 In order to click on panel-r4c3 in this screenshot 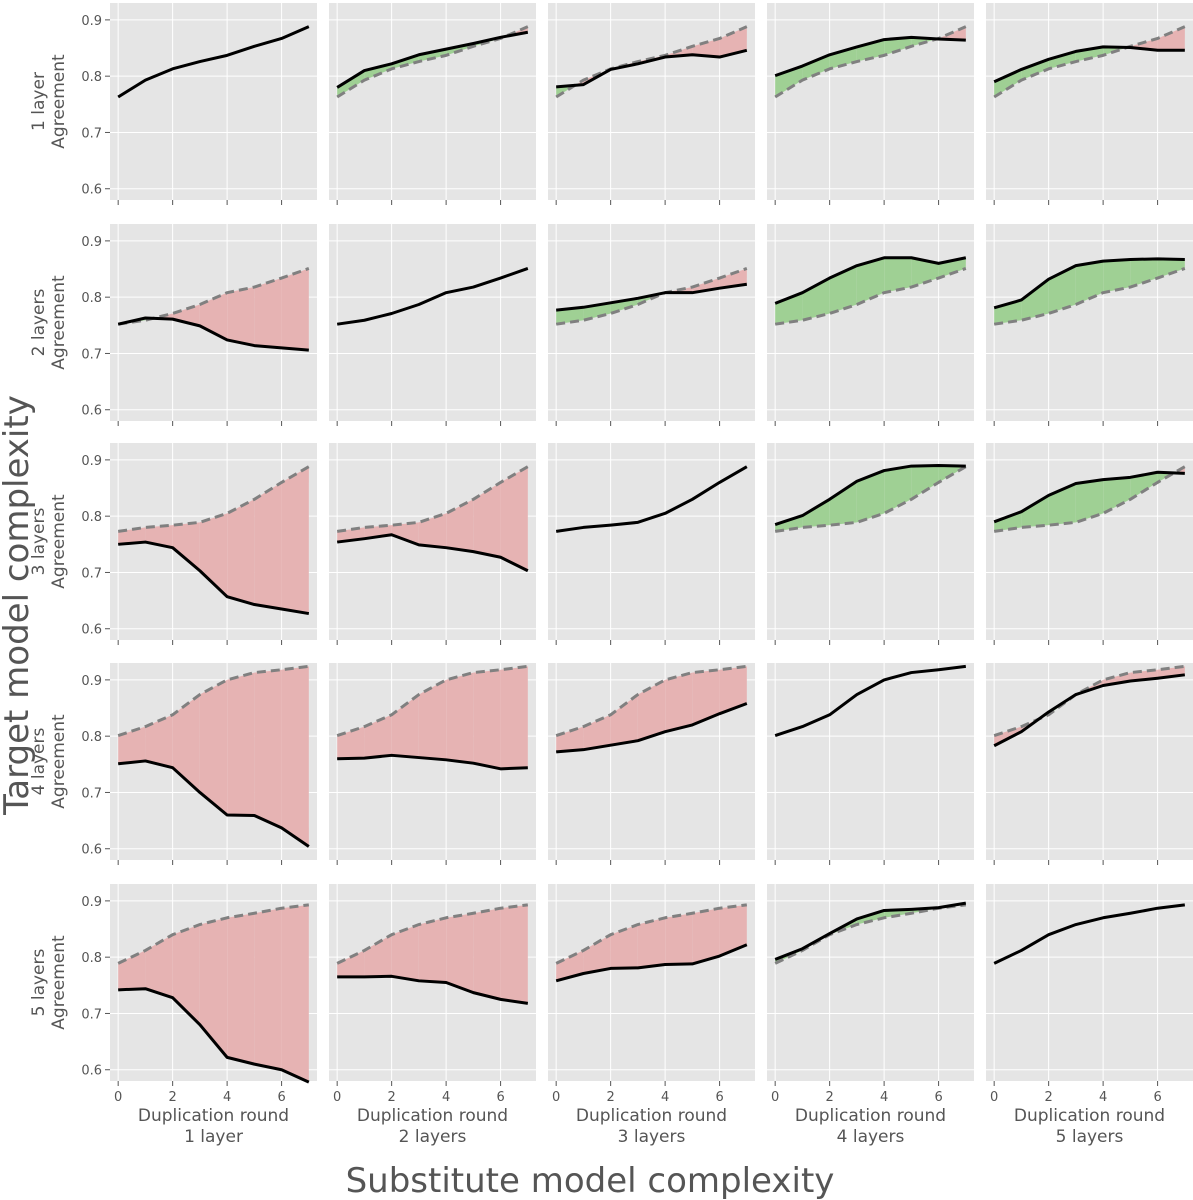, I will do `click(651, 764)`.